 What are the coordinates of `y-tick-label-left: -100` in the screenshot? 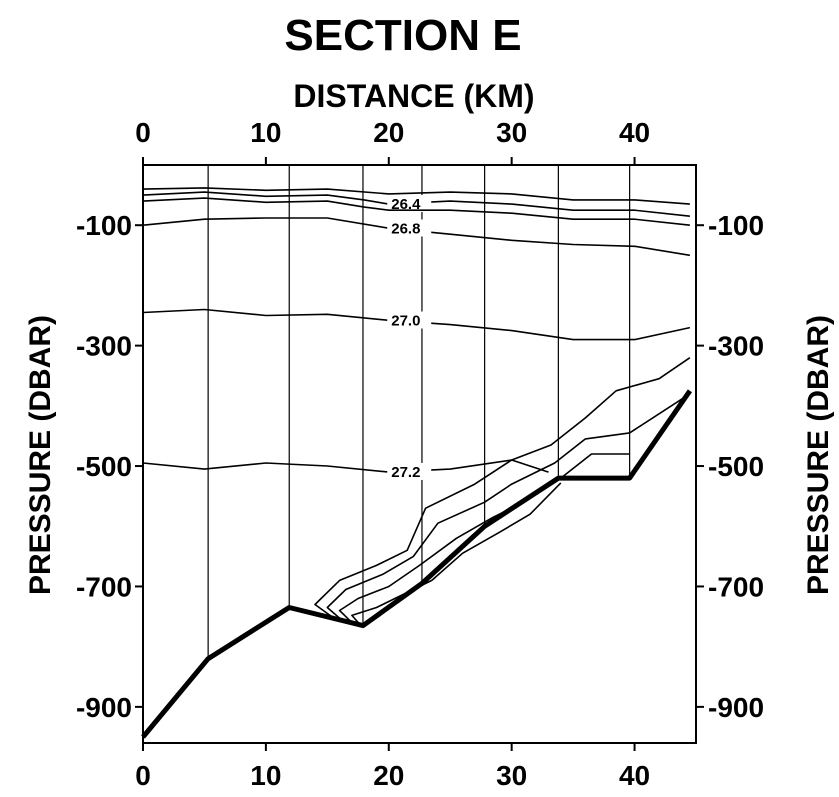 It's located at (104, 225).